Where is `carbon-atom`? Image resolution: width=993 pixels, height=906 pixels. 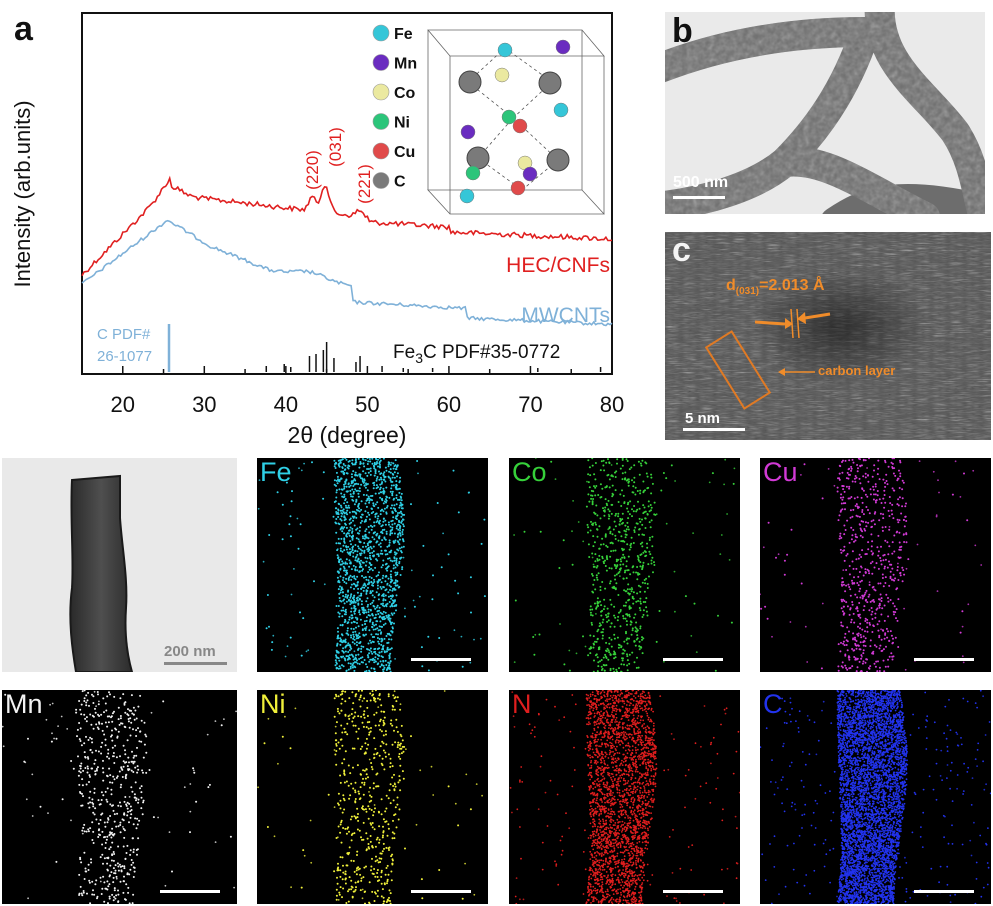
carbon-atom is located at coordinates (478, 158).